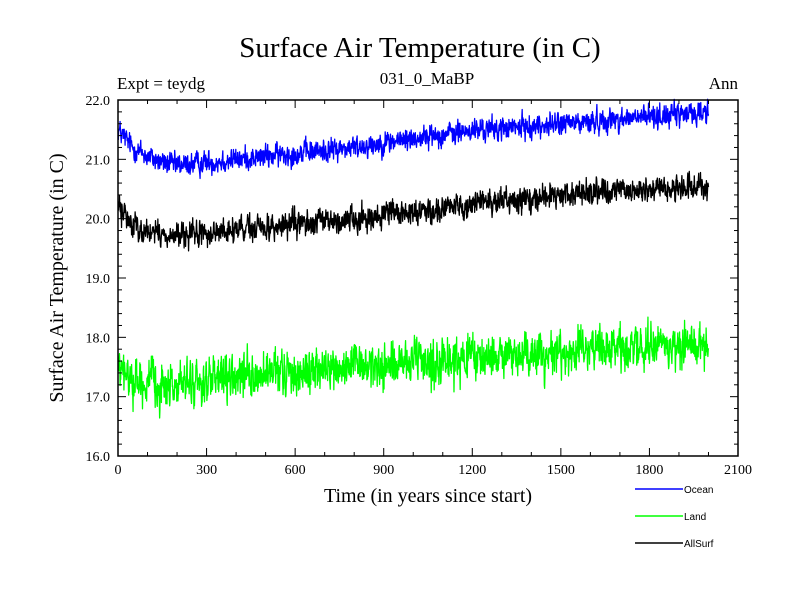 This screenshot has height=600, width=800. I want to click on expt-label: Expt = teydg, so click(161, 83).